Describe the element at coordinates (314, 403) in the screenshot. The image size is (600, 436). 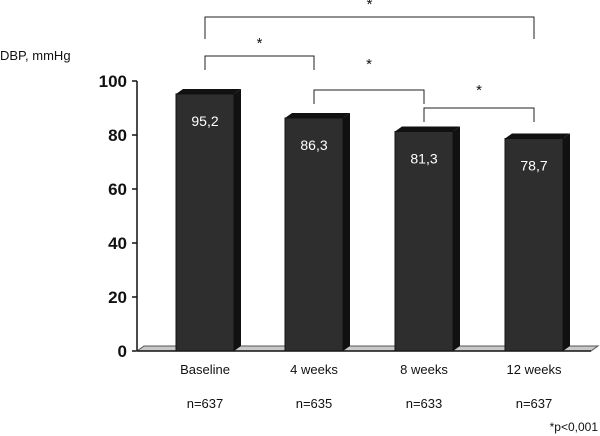
I see `sample-size-1: n=635` at that location.